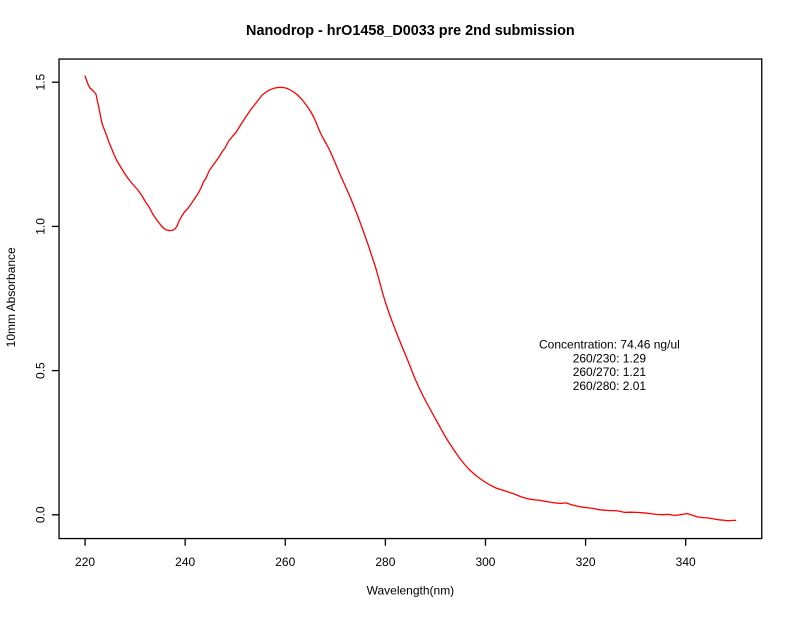 The width and height of the screenshot is (792, 617). Describe the element at coordinates (385, 562) in the screenshot. I see `svg-text: 280` at that location.